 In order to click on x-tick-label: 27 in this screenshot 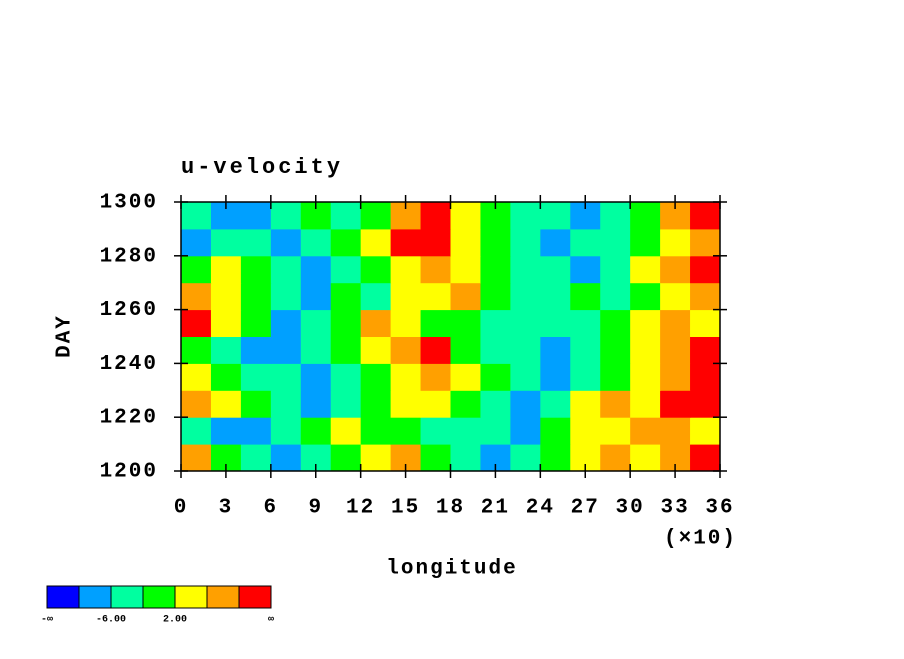, I will do `click(585, 508)`.